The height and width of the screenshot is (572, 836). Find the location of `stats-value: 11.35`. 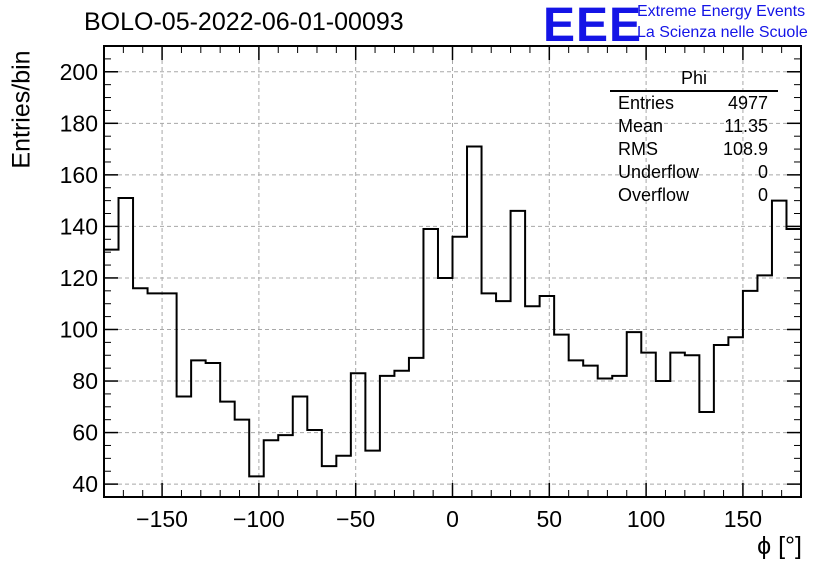

stats-value: 11.35 is located at coordinates (746, 126).